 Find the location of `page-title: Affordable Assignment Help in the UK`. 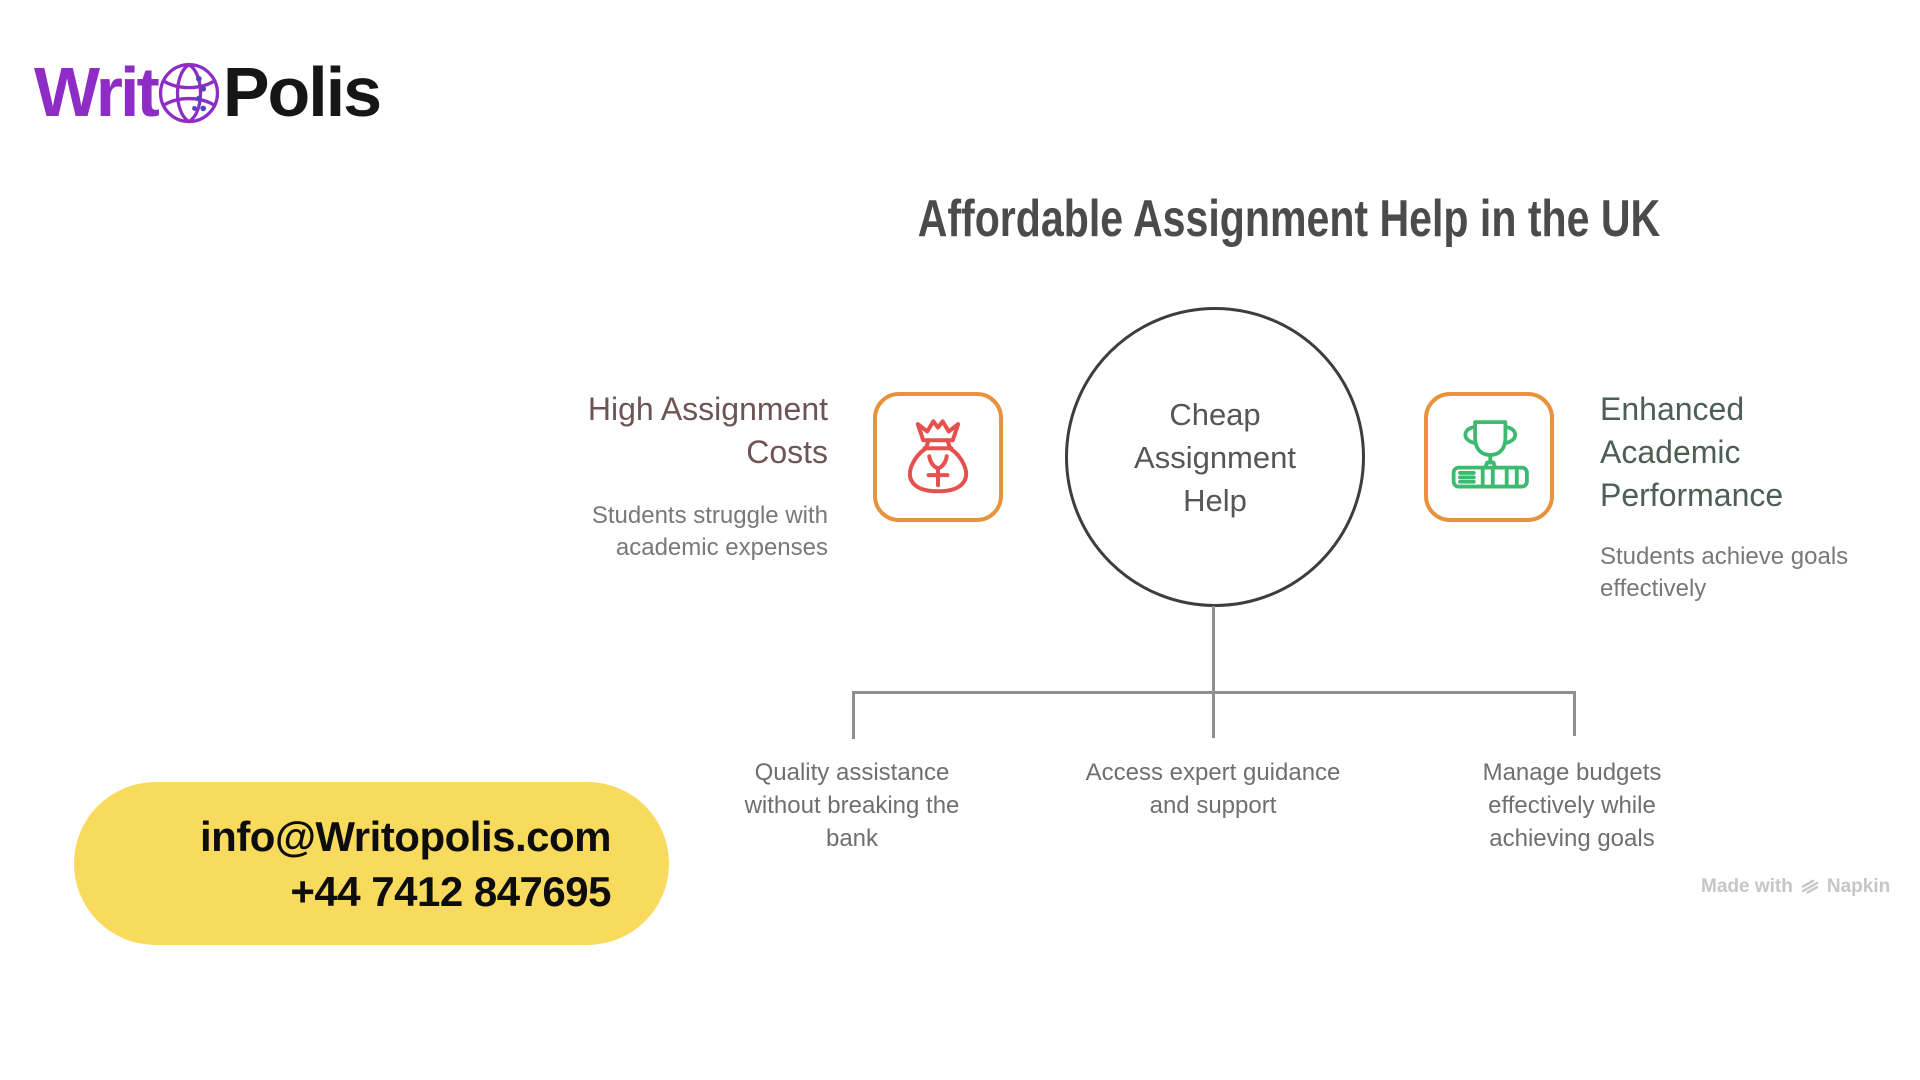

page-title: Affordable Assignment Help in the UK is located at coordinates (1240, 219).